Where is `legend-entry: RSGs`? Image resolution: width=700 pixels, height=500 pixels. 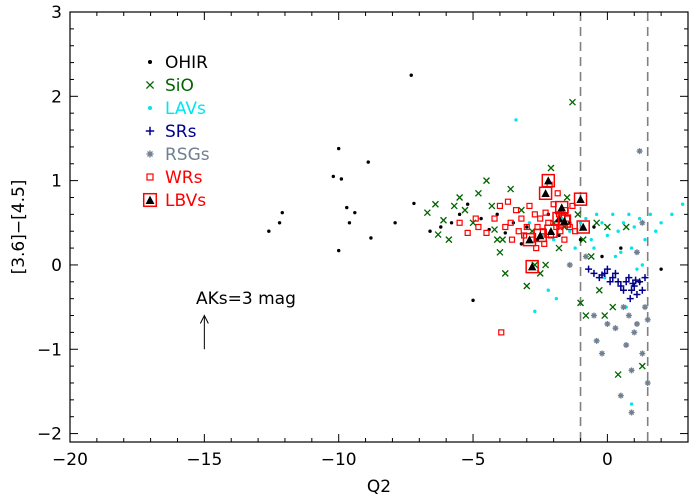
legend-entry: RSGs is located at coordinates (178, 155).